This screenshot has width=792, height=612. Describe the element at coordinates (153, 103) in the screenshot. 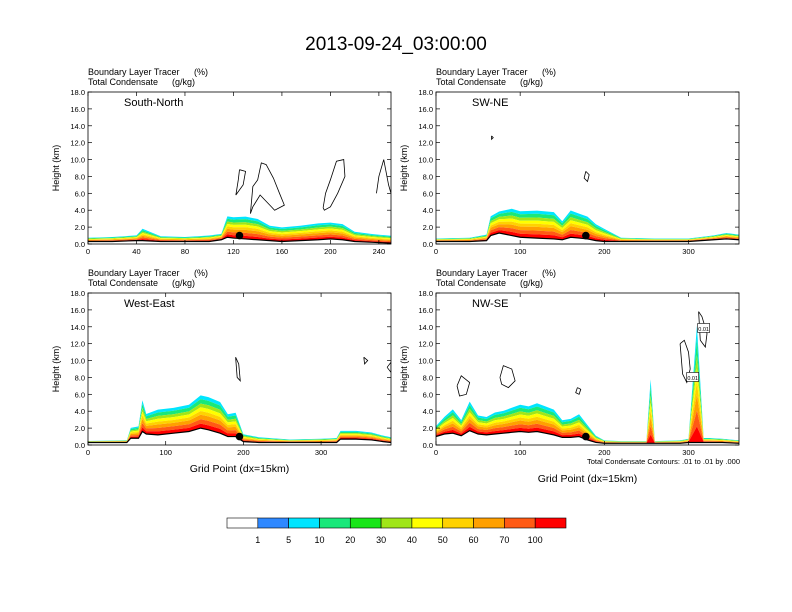

I see `panel-title: South-North` at that location.